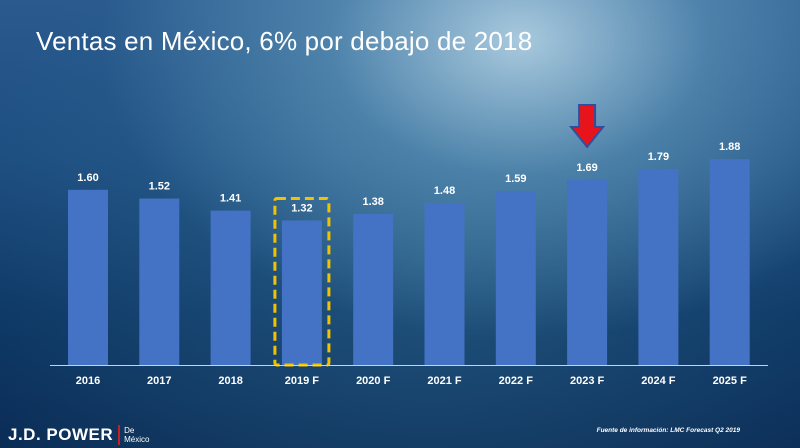 The width and height of the screenshot is (800, 448). Describe the element at coordinates (658, 381) in the screenshot. I see `category-label: 2024 F` at that location.